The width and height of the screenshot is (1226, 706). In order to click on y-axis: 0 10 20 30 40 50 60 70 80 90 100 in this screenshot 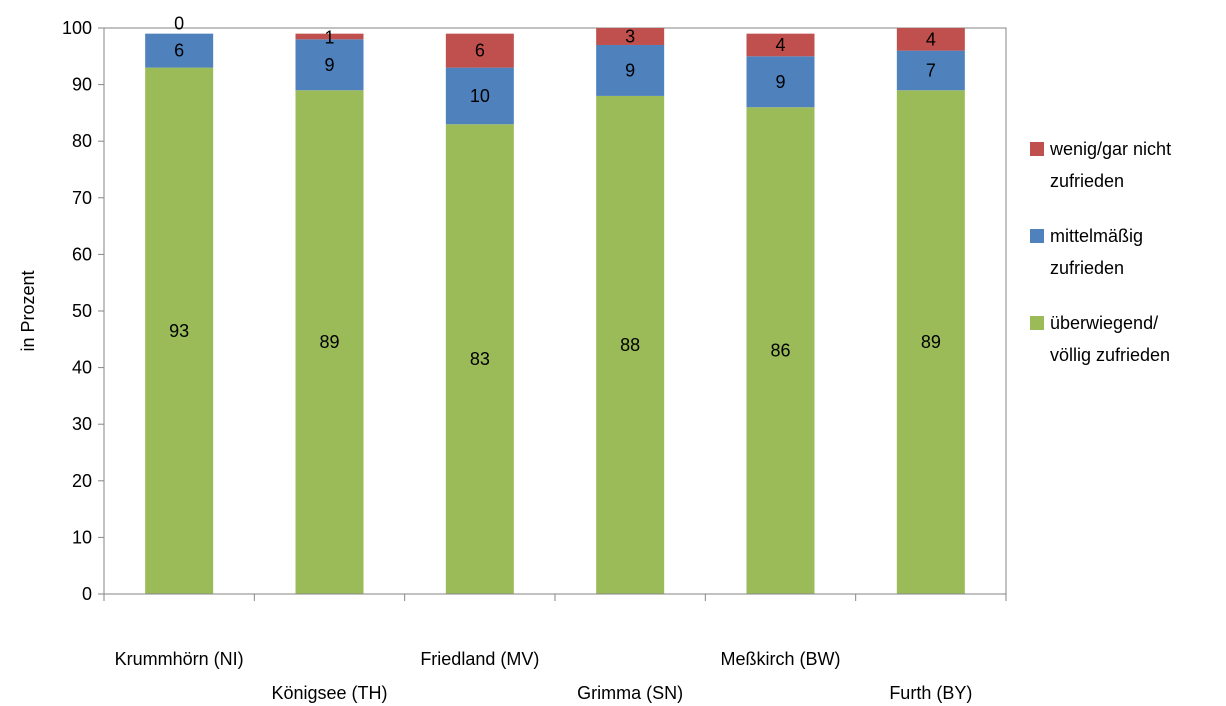, I will do `click(83, 311)`.